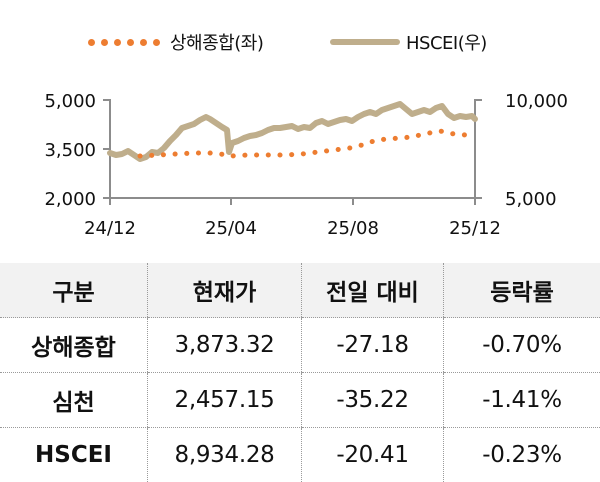  Describe the element at coordinates (522, 400) in the screenshot. I see `change-rate: -1.41%` at that location.